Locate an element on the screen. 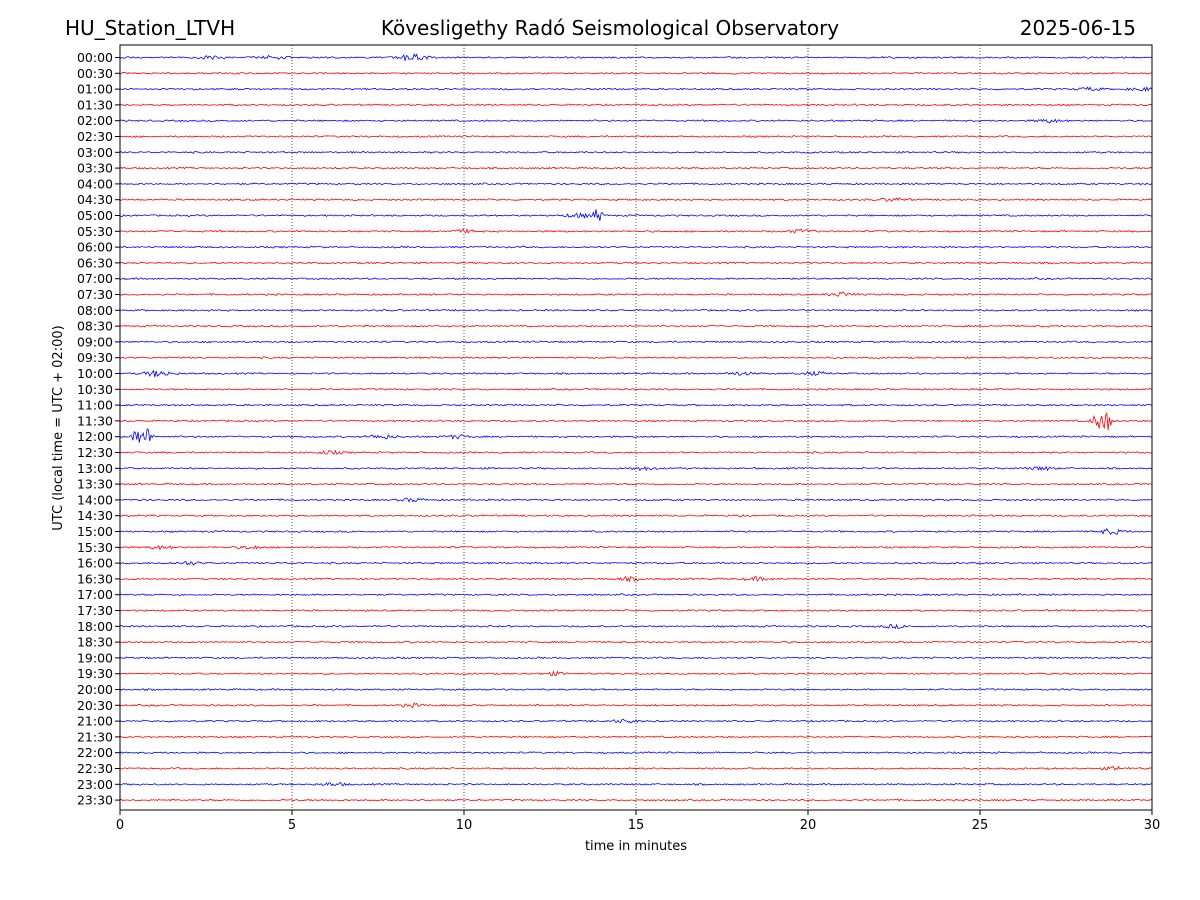 This screenshot has height=900, width=1200. y-tick-label: 06:30 is located at coordinates (95, 262).